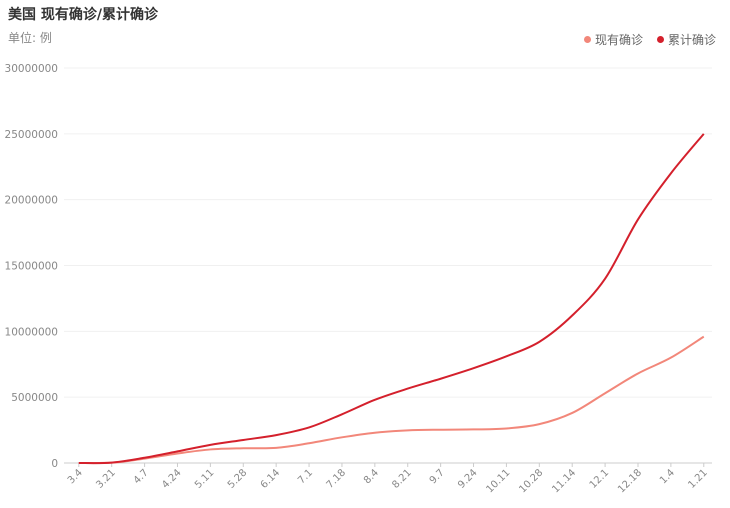  I want to click on x-tick-label: 9.7, so click(437, 476).